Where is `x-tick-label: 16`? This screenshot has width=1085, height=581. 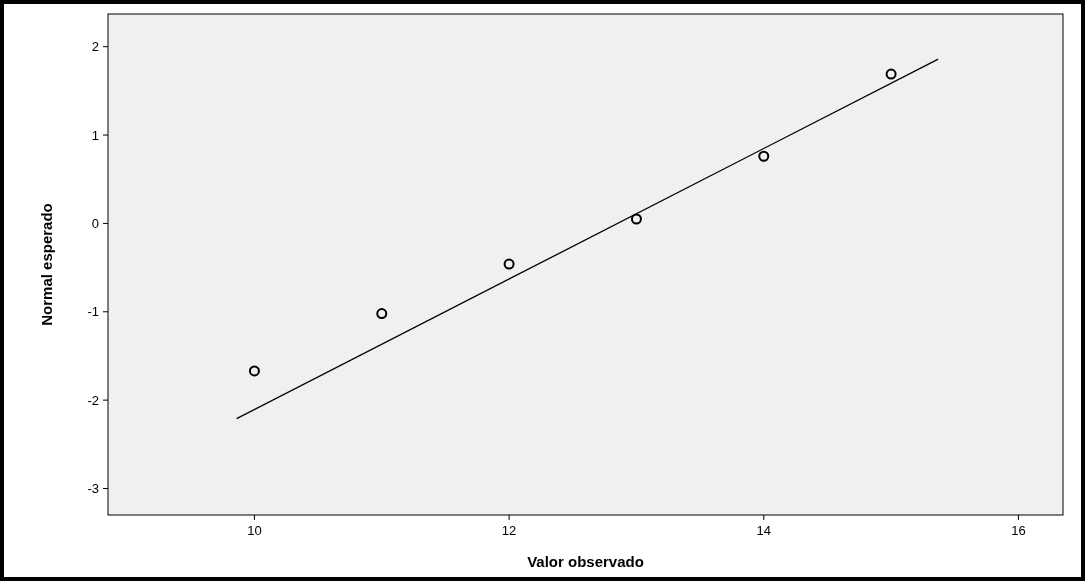 x-tick-label: 16 is located at coordinates (1018, 530).